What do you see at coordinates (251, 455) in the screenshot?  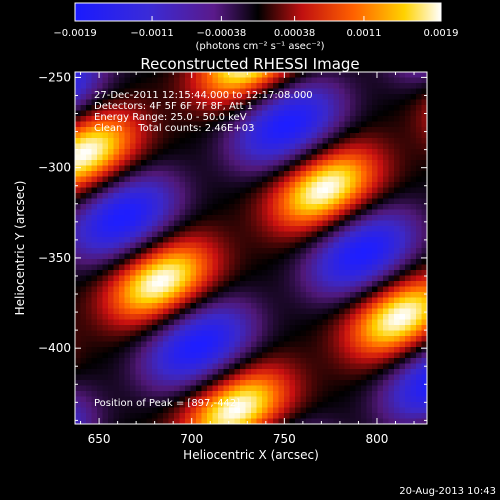 I see `x-axis-label: Heliocentric X (arcsec)` at bounding box center [251, 455].